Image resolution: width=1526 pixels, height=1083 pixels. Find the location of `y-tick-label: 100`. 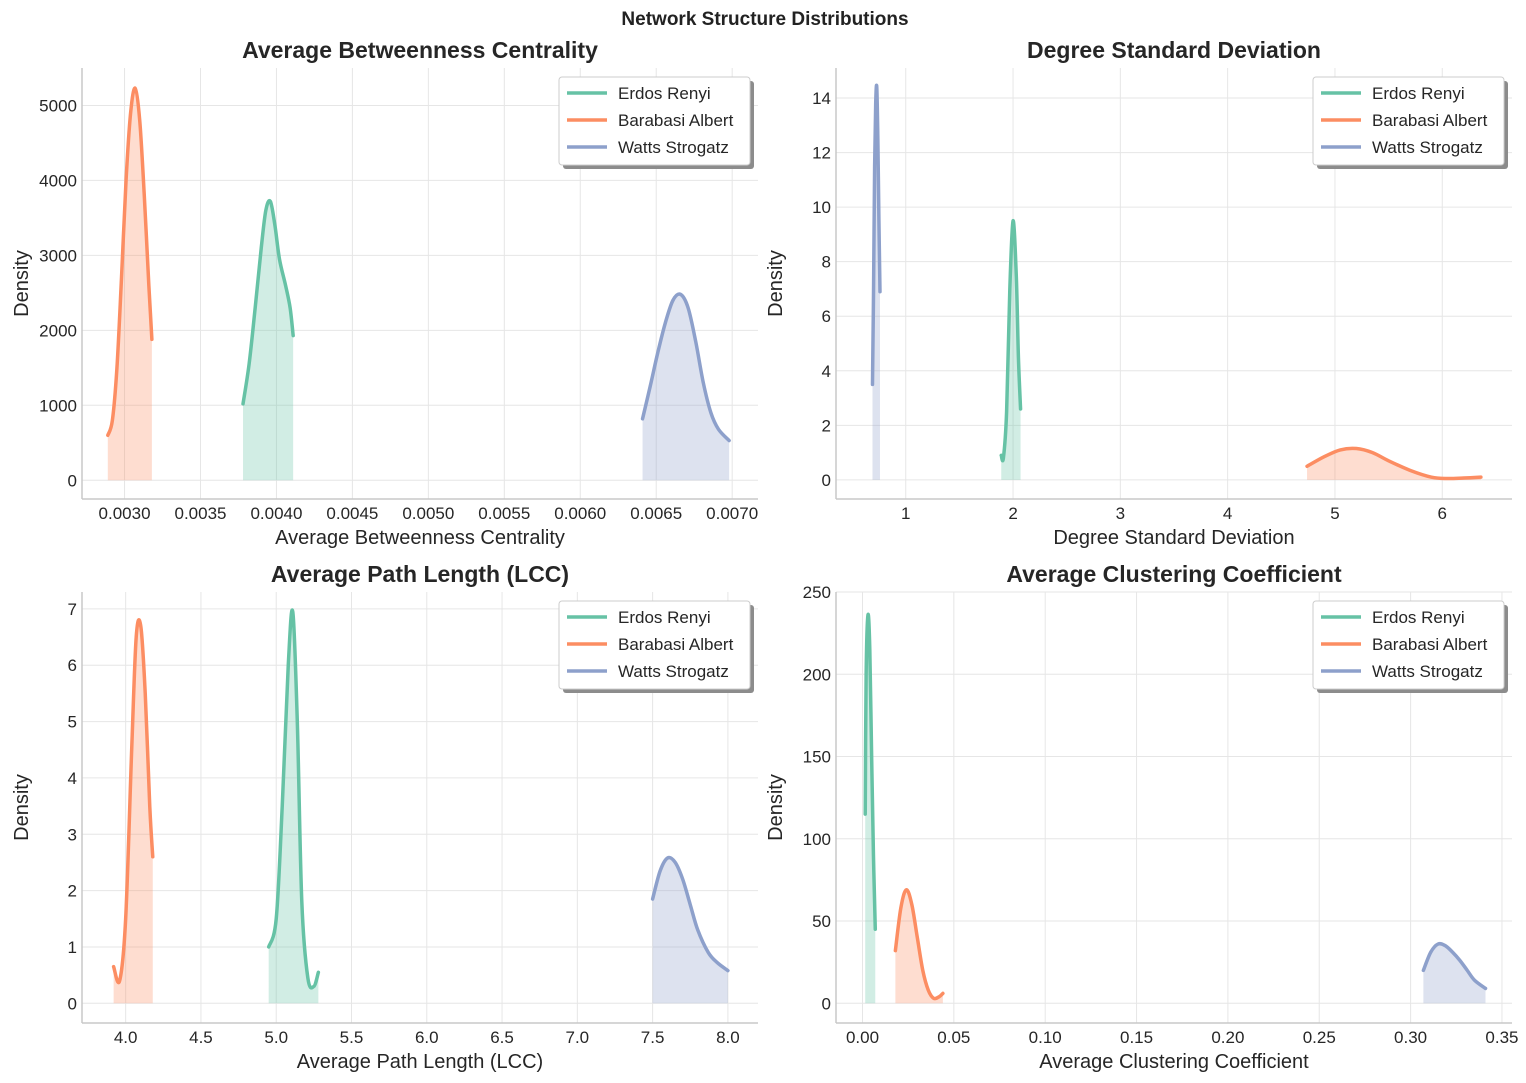

y-tick-label: 100 is located at coordinates (817, 839).